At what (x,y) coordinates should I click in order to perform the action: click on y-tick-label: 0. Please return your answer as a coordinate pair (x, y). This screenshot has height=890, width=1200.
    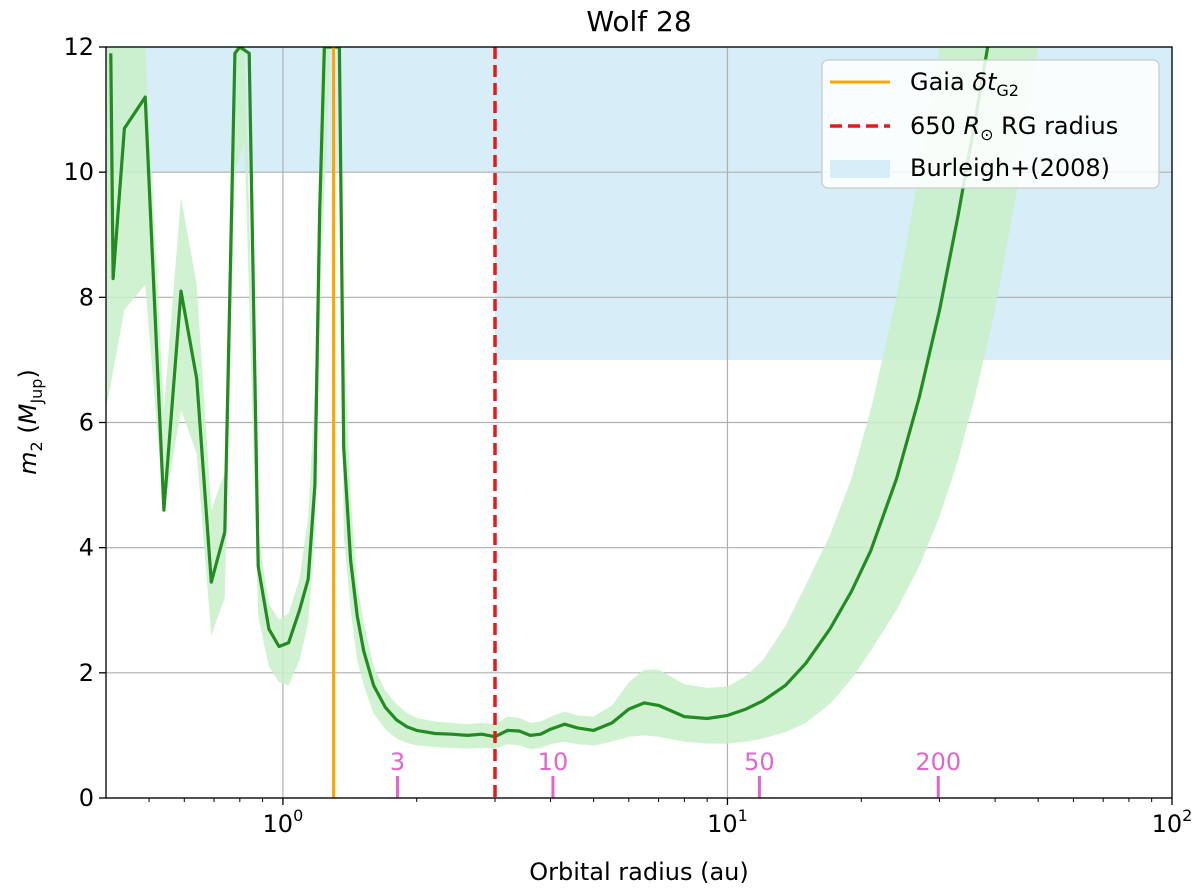
    Looking at the image, I should click on (86, 798).